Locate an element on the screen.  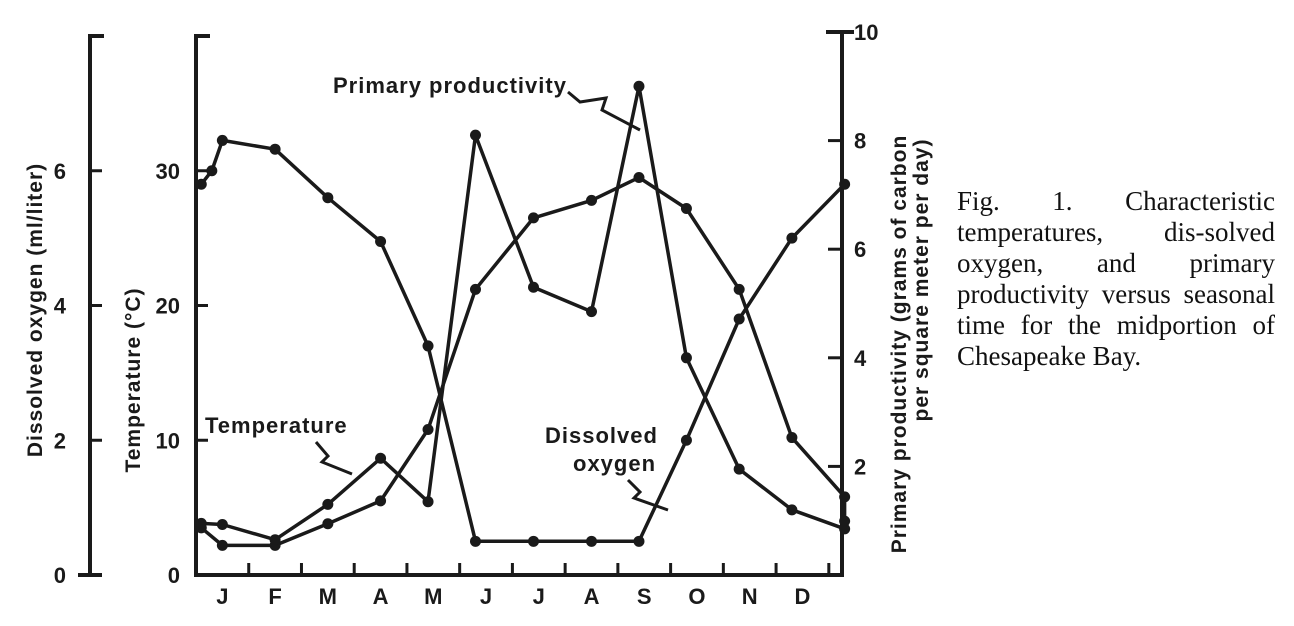
annotation-primary-productivity: Primary productivity is located at coordinates (450, 85).